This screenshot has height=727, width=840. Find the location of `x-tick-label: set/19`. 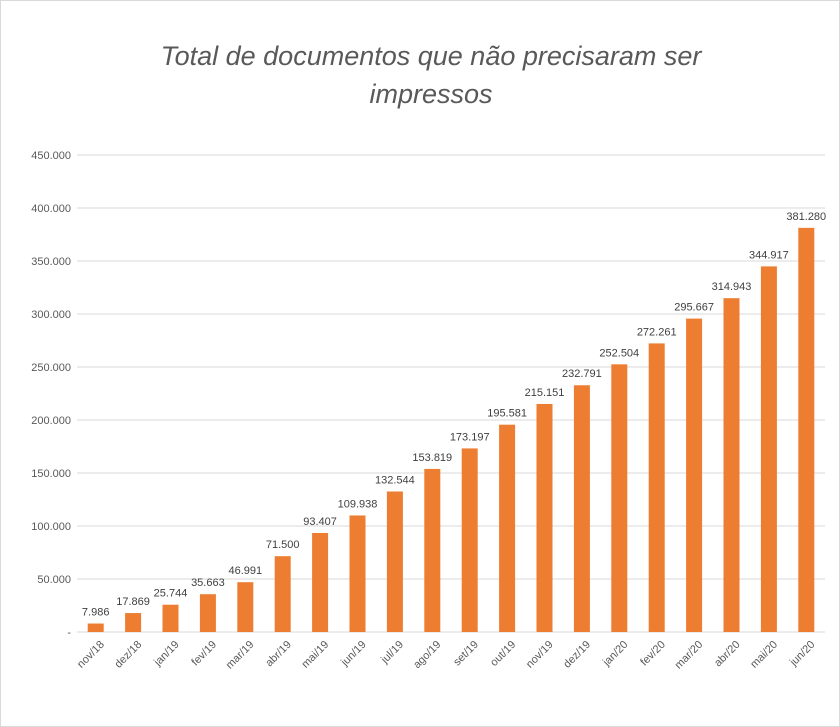

x-tick-label: set/19 is located at coordinates (466, 654).